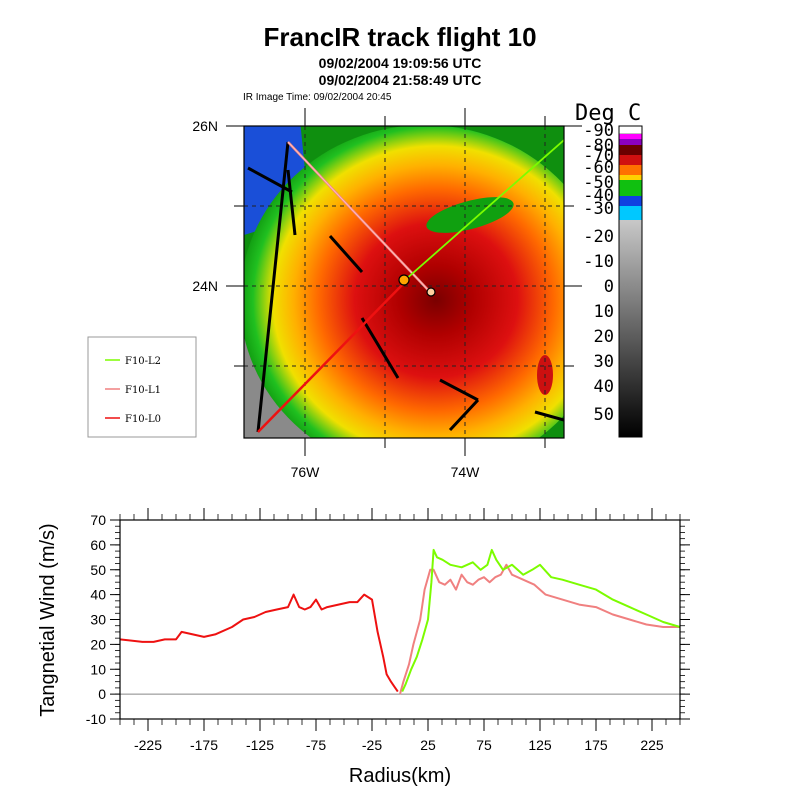 This screenshot has width=800, height=800. I want to click on legend: F10-L2 F10-L1 F10-L0, so click(142, 387).